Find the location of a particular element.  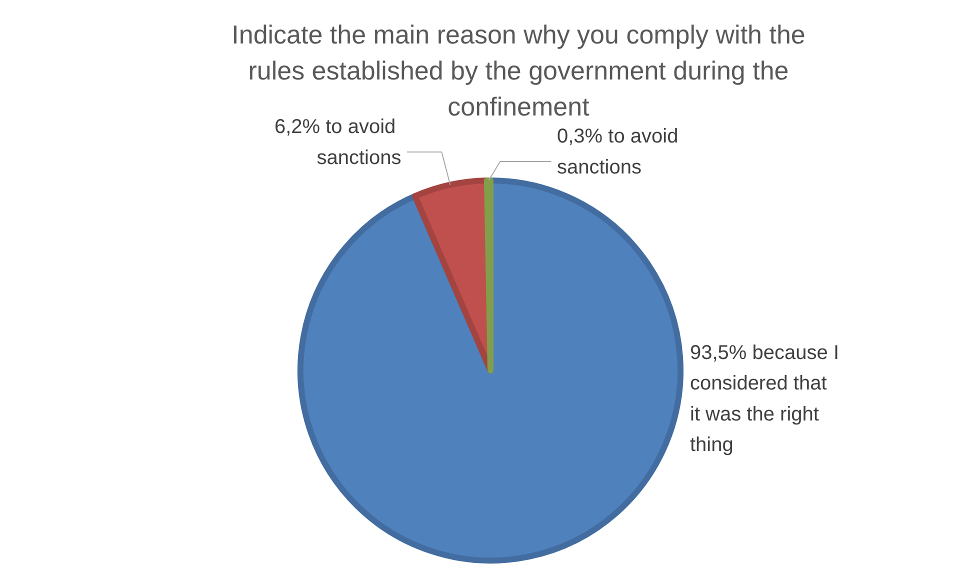

slice-label: 6,2% to avoid sanctions is located at coordinates (338, 142).